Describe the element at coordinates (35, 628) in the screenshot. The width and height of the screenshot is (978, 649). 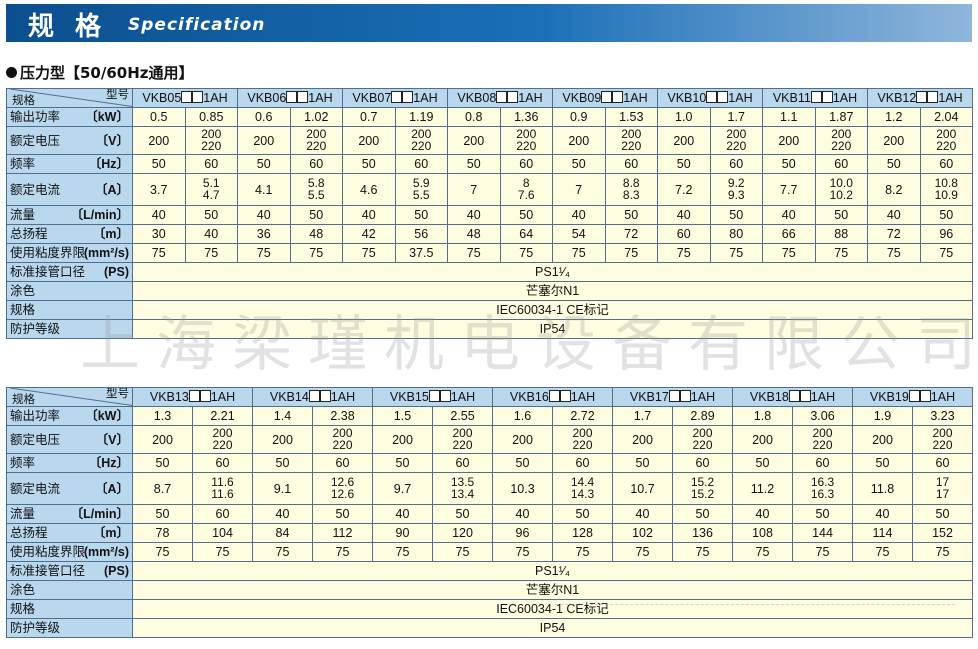
I see `row-label-name: 防护等级` at that location.